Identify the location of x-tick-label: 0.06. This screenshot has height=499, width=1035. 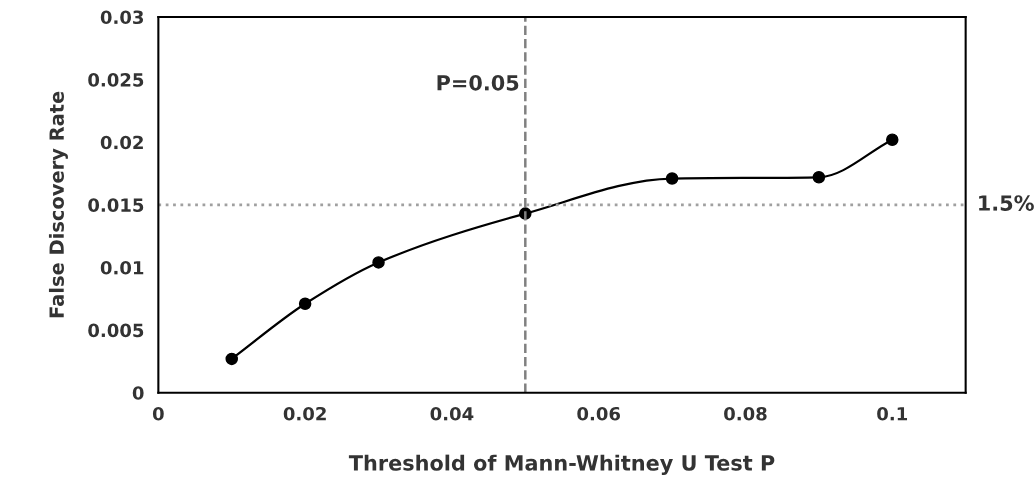
(598, 413).